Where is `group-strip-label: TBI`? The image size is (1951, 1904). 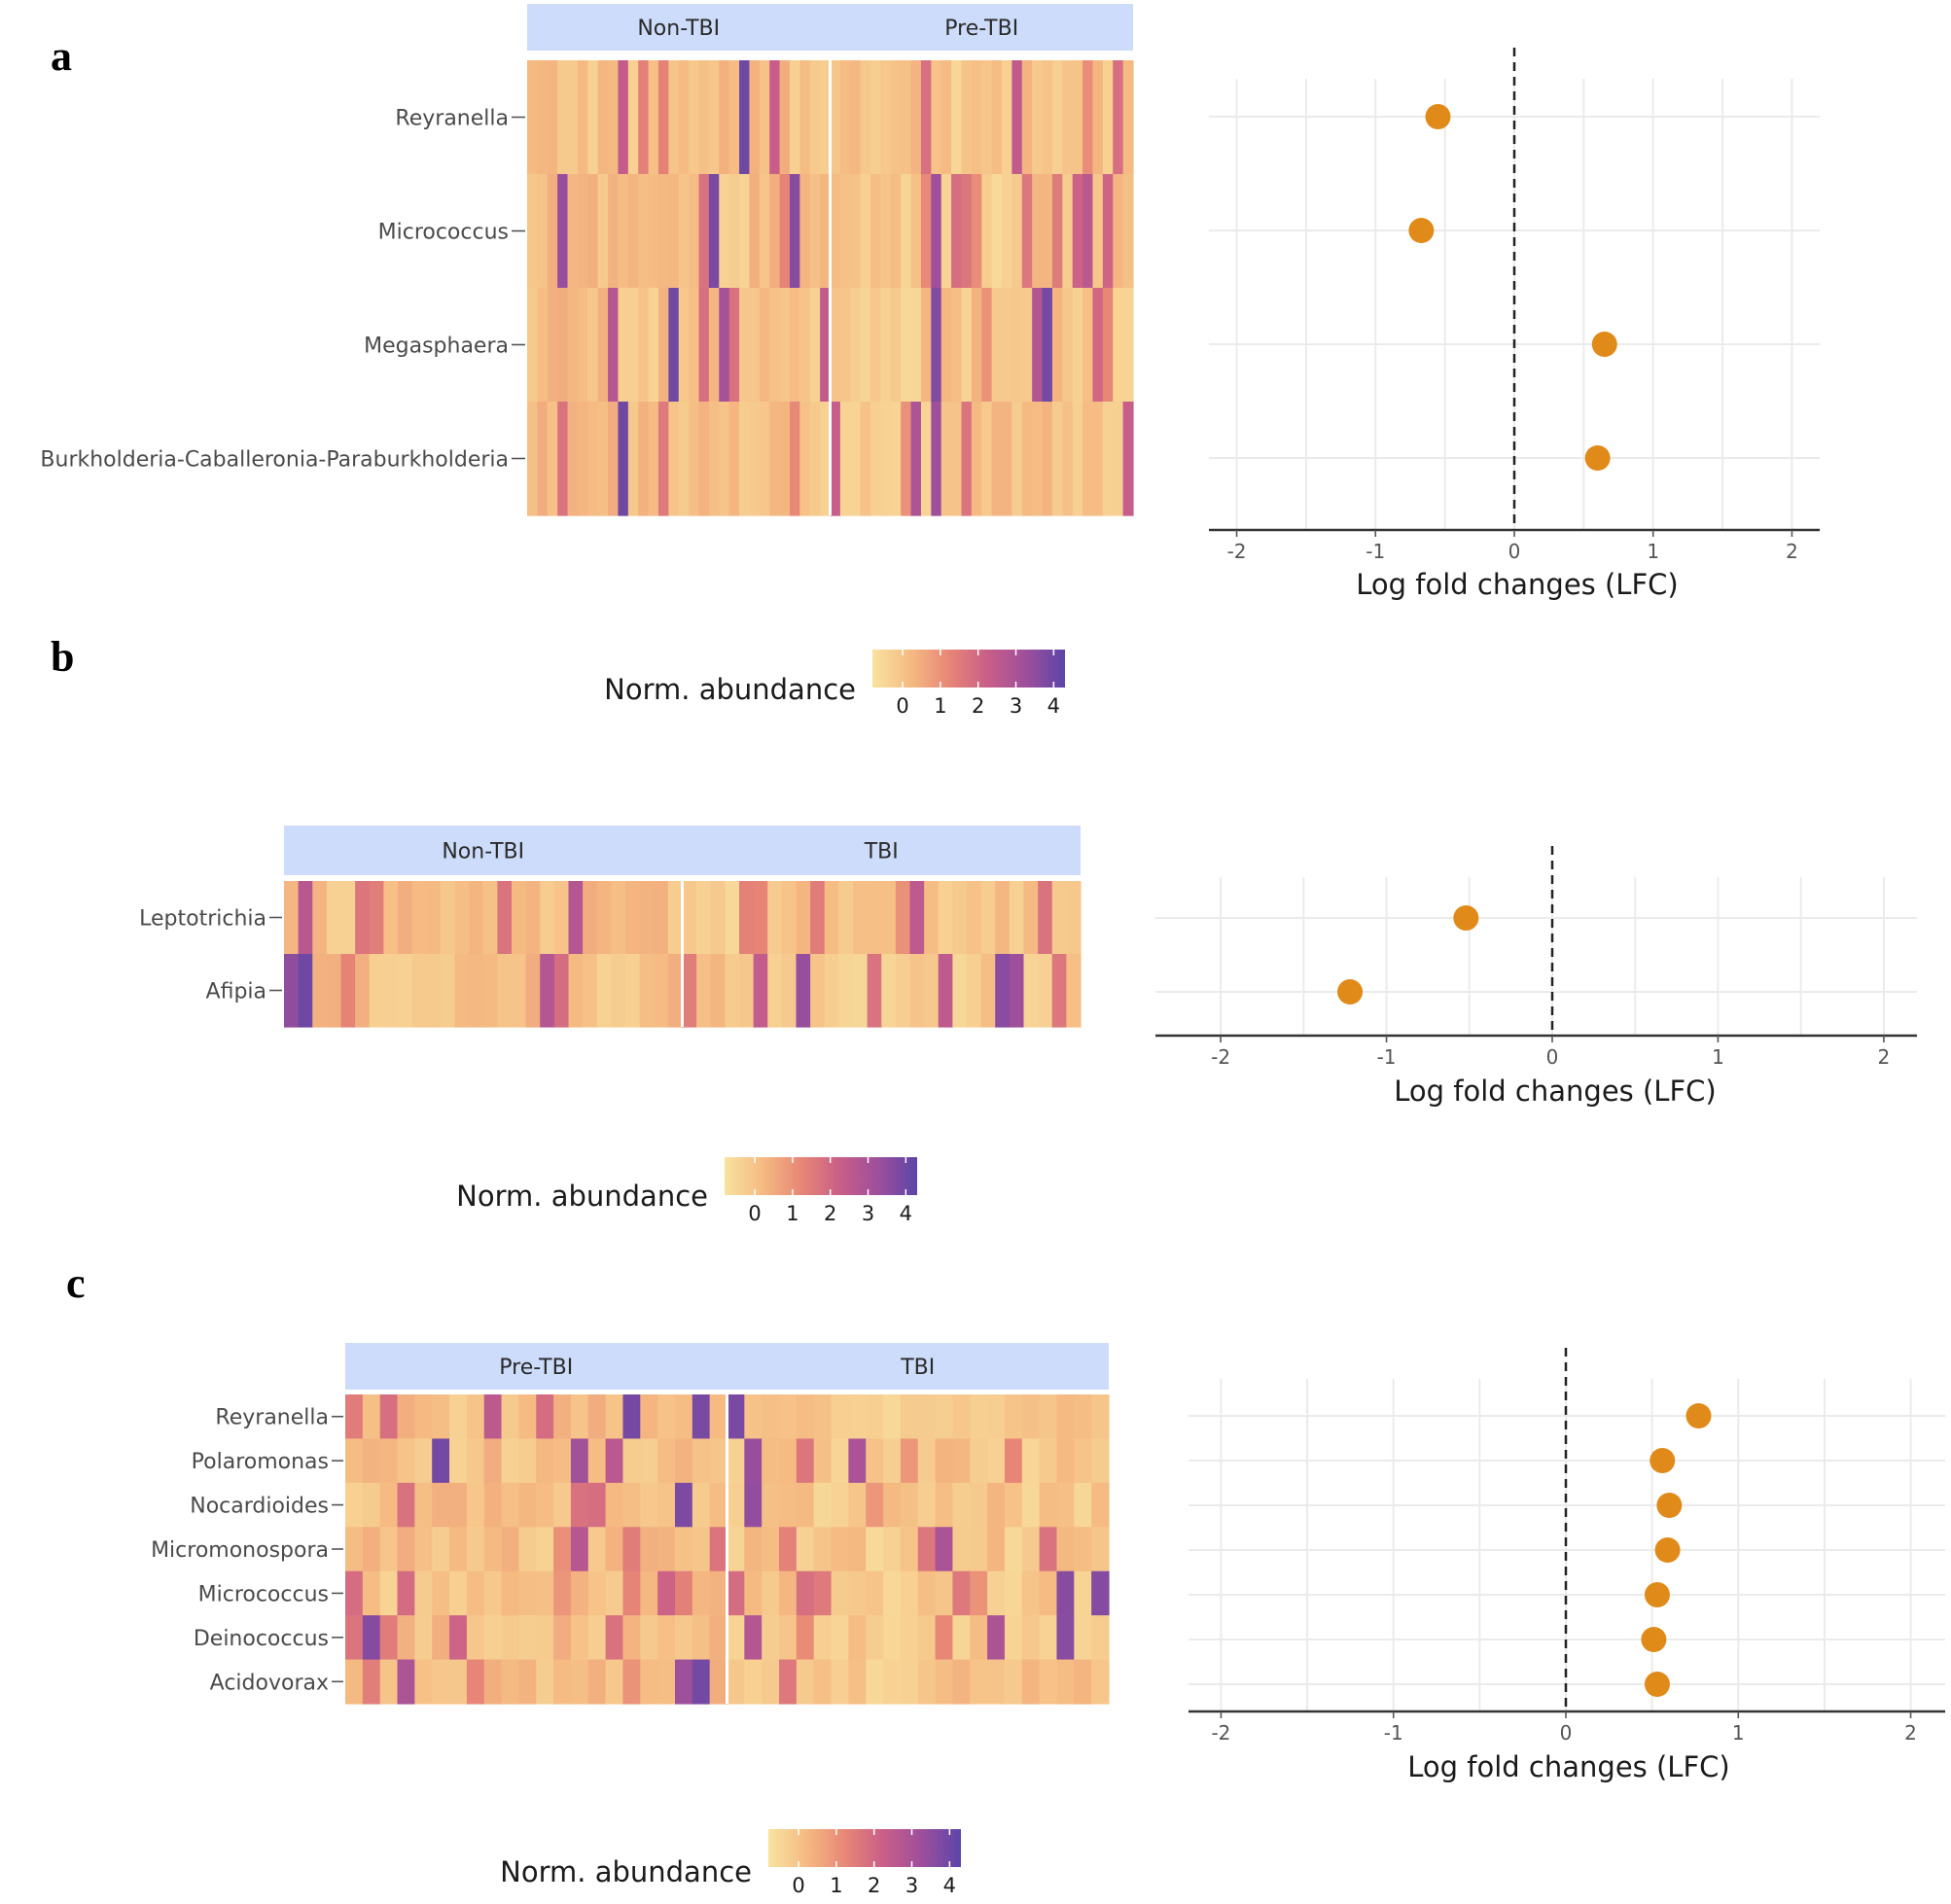 group-strip-label: TBI is located at coordinates (881, 852).